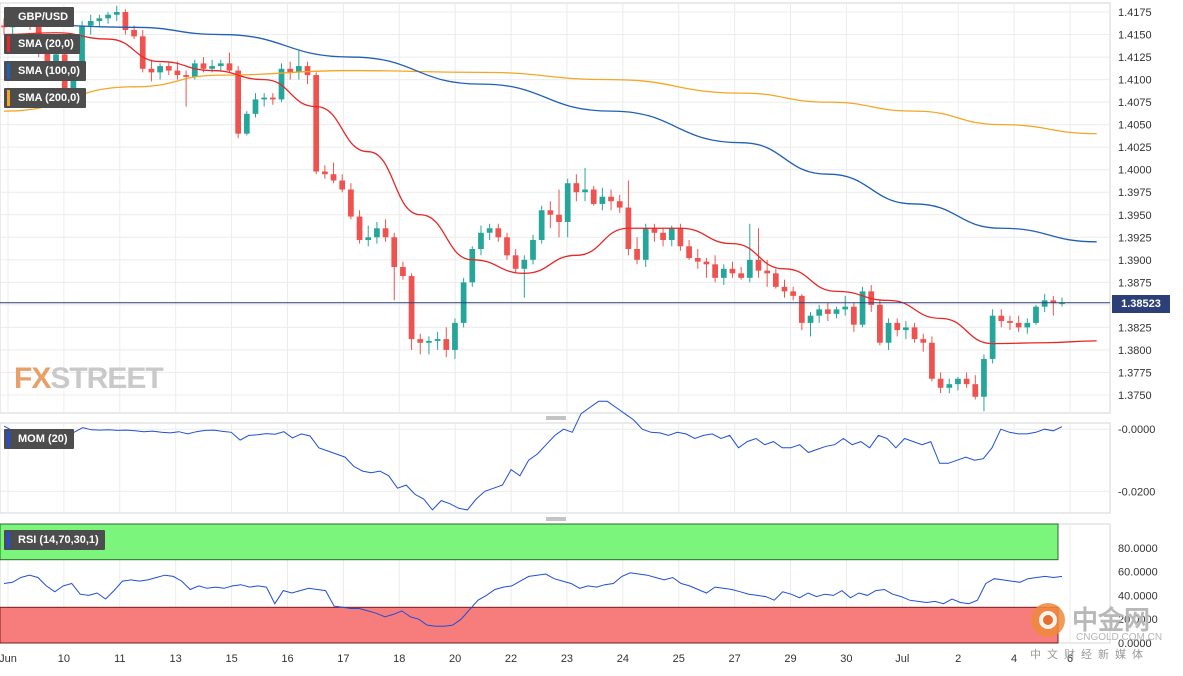 The image size is (1183, 676). Describe the element at coordinates (8, 44) in the screenshot. I see `sma20-swatch` at that location.